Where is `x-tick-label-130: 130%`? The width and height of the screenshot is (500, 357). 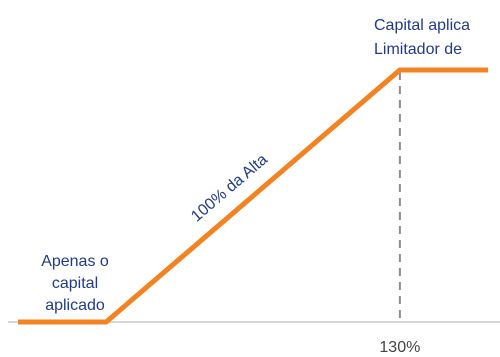 x-tick-label-130: 130% is located at coordinates (399, 347).